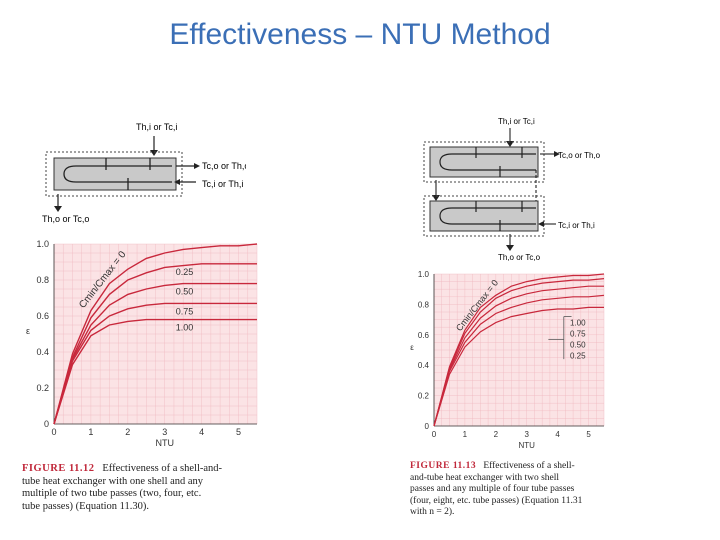 This screenshot has width=720, height=540. I want to click on right-caption-line-2: and-tube heat exchanger with two shell, so click(485, 477).